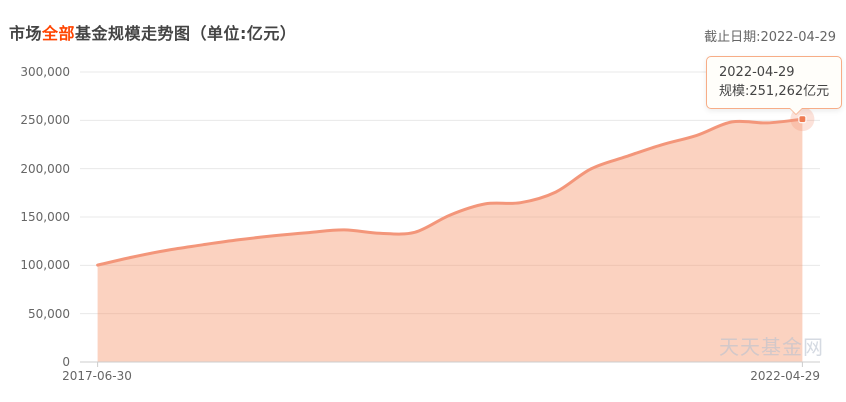 This screenshot has height=402, width=846. Describe the element at coordinates (97, 376) in the screenshot. I see `x-axis-label-start: 2017-06-30` at that location.